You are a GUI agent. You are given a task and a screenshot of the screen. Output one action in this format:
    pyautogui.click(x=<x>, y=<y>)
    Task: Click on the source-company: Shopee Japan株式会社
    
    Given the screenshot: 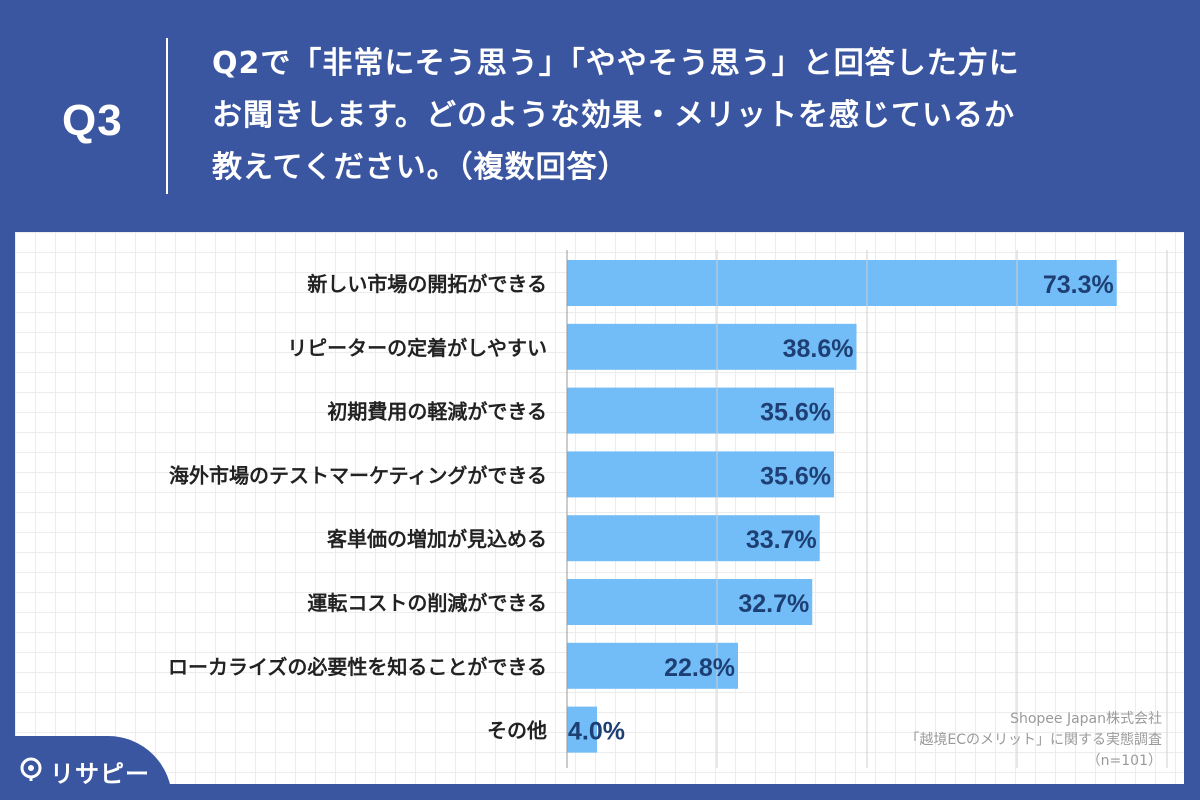 What is the action you would take?
    pyautogui.click(x=1086, y=719)
    